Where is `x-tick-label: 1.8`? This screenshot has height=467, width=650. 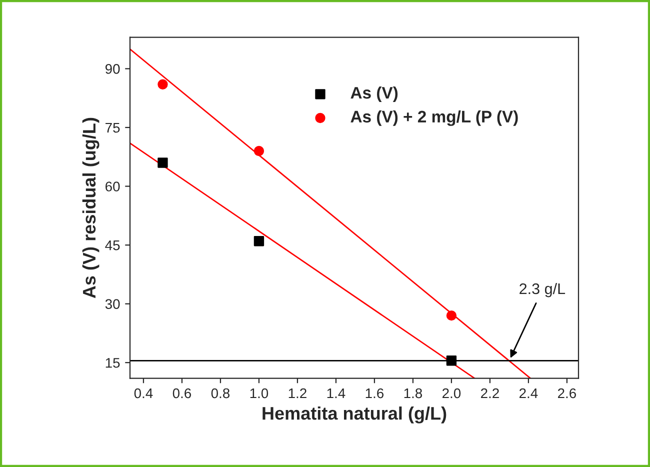 x-tick-label: 1.8 is located at coordinates (413, 393).